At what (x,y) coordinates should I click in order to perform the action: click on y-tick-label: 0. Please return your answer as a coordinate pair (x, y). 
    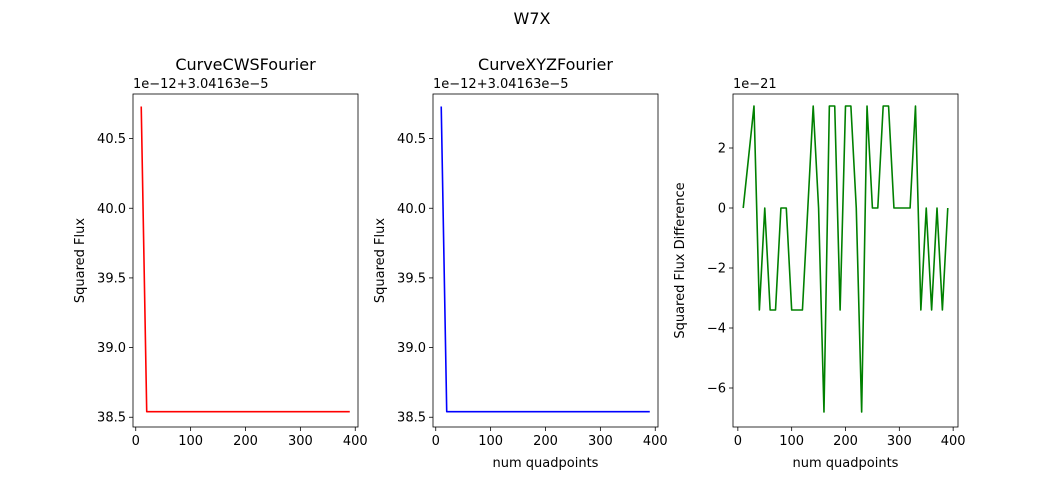
    Looking at the image, I should click on (722, 209).